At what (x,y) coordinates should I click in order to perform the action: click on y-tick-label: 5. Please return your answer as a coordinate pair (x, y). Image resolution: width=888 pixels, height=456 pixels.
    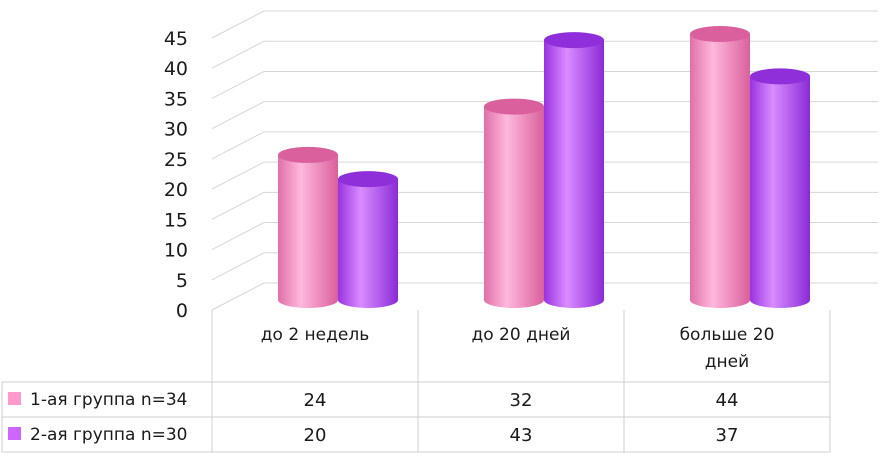
    Looking at the image, I should click on (182, 281).